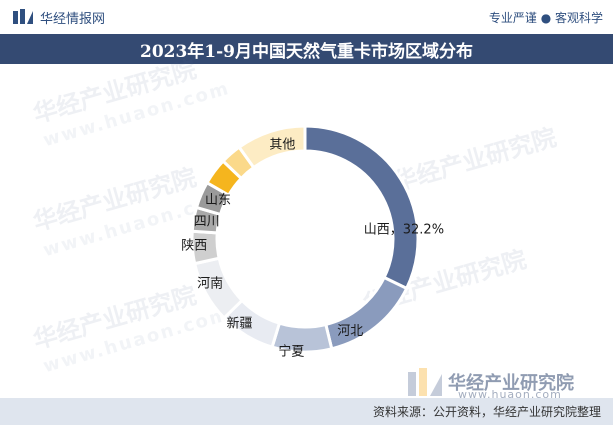 This screenshot has width=613, height=425. What do you see at coordinates (486, 412) in the screenshot?
I see `source-note: 资料来源：公开资料，华经产业研究院整理` at bounding box center [486, 412].